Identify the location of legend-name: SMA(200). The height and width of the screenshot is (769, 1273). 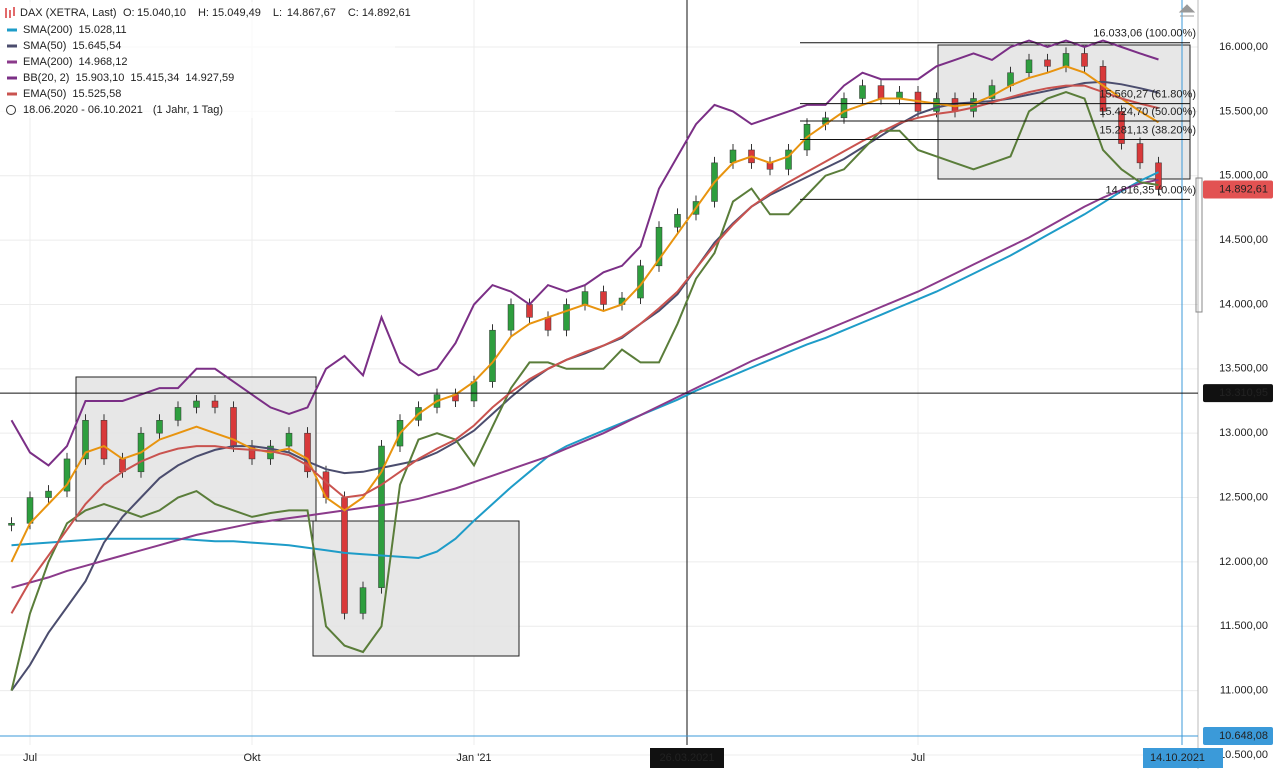
(48, 30).